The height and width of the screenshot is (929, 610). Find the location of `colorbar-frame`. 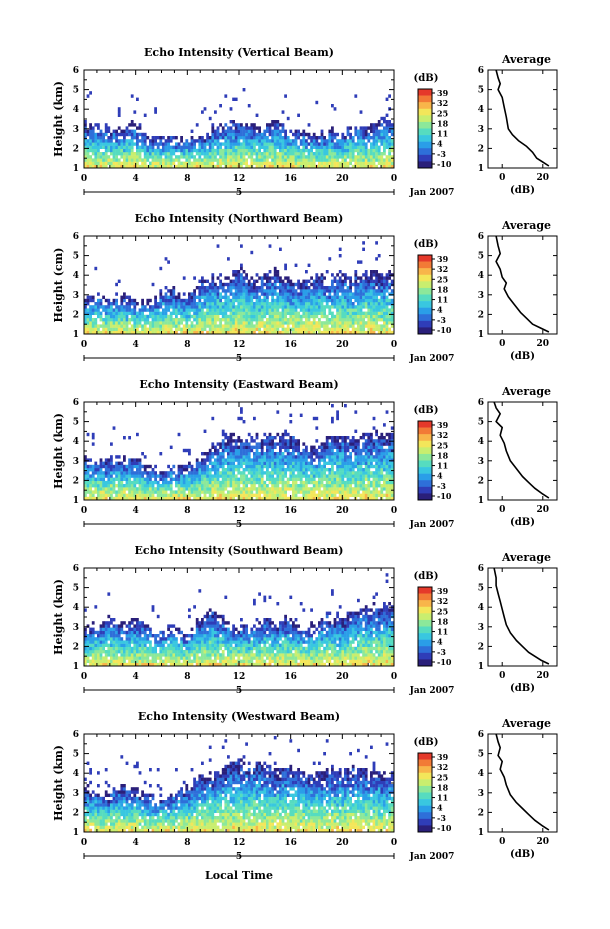

colorbar-frame is located at coordinates (425, 128).